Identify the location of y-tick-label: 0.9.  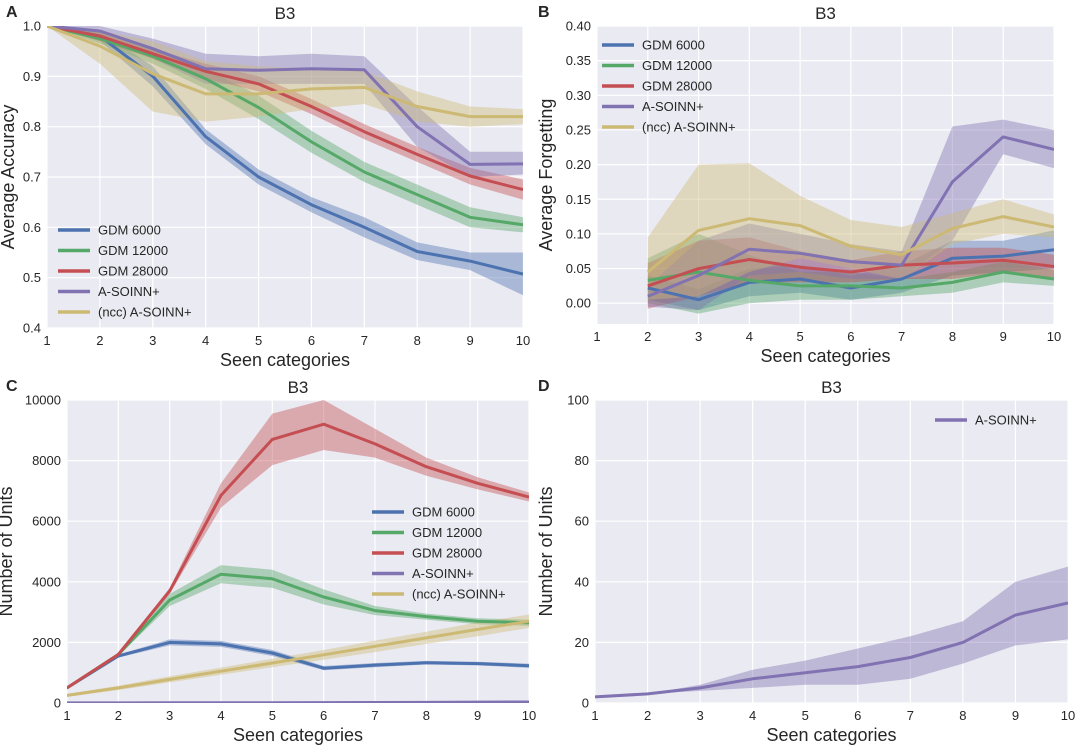
(32, 76).